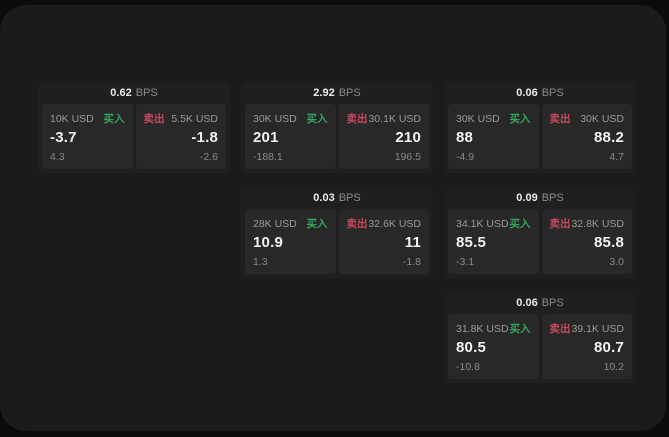 The height and width of the screenshot is (437, 669). Describe the element at coordinates (275, 223) in the screenshot. I see `buy-notional: 28K USD` at that location.